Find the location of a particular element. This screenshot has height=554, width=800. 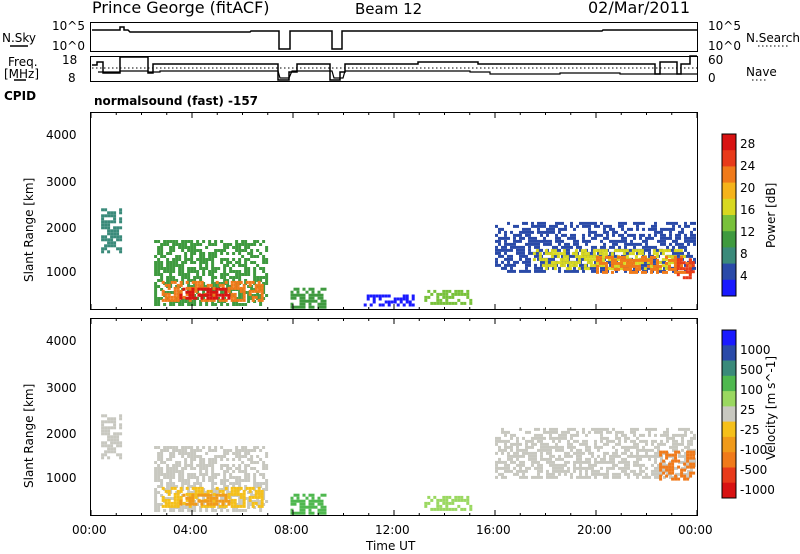

power-cbar-8: 8 is located at coordinates (744, 254).